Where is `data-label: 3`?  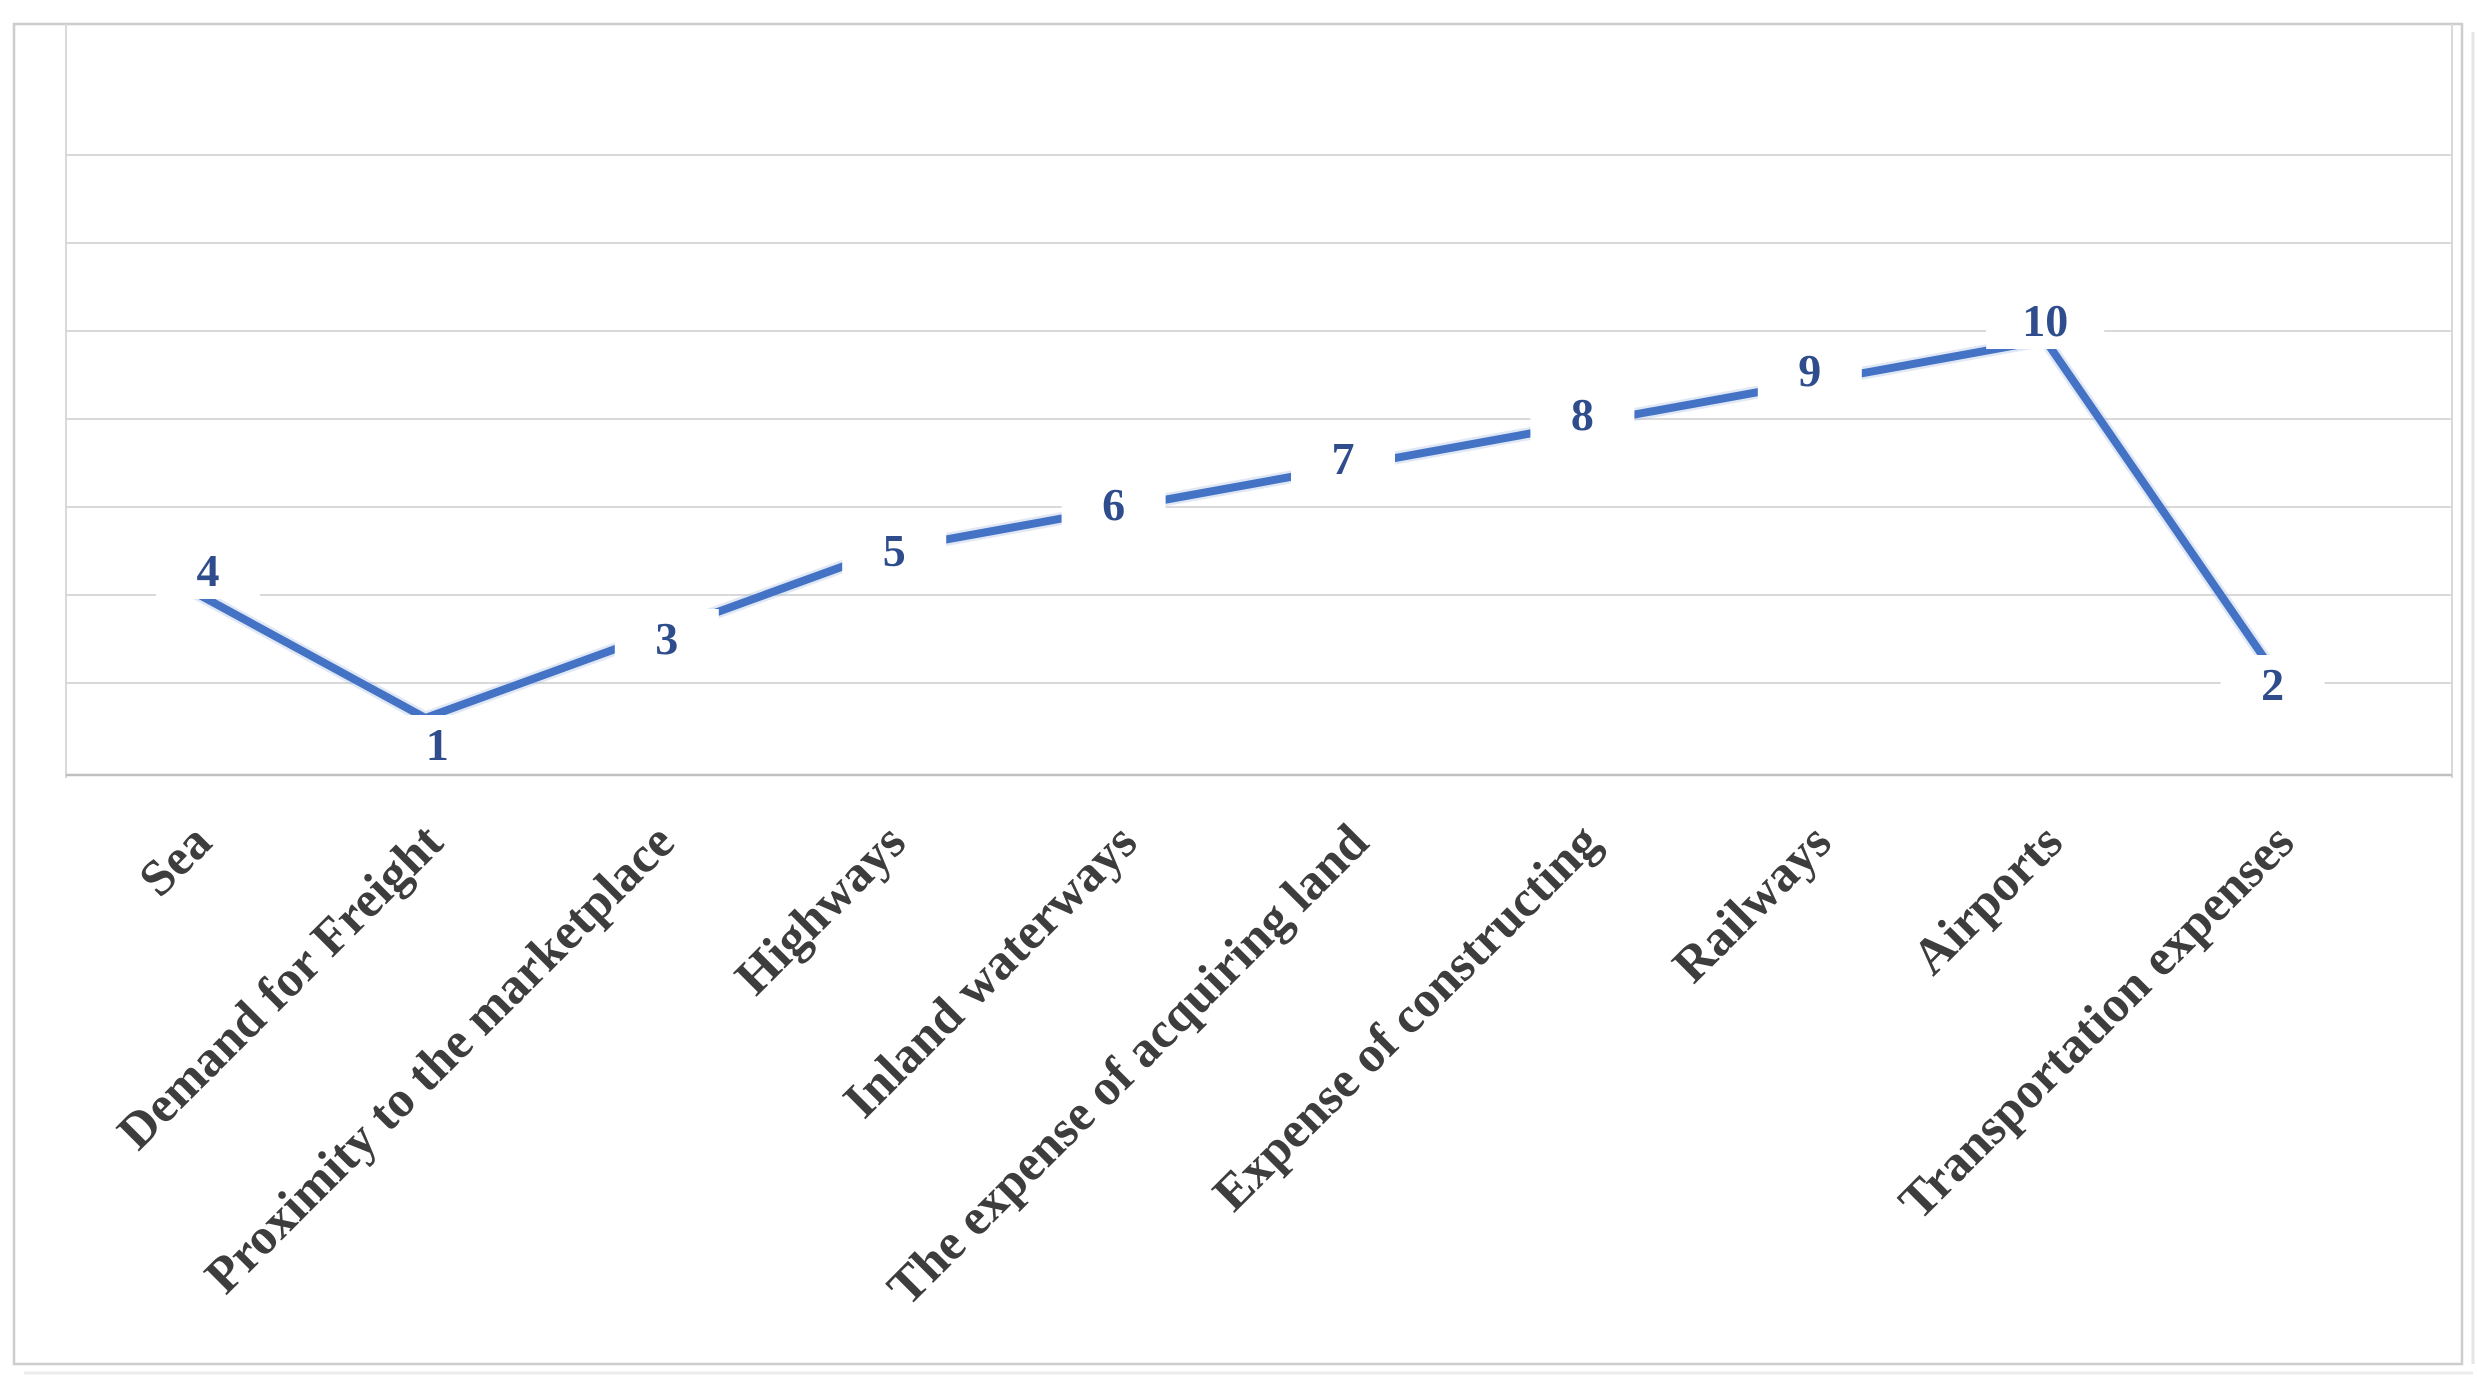 data-label: 3 is located at coordinates (666, 638).